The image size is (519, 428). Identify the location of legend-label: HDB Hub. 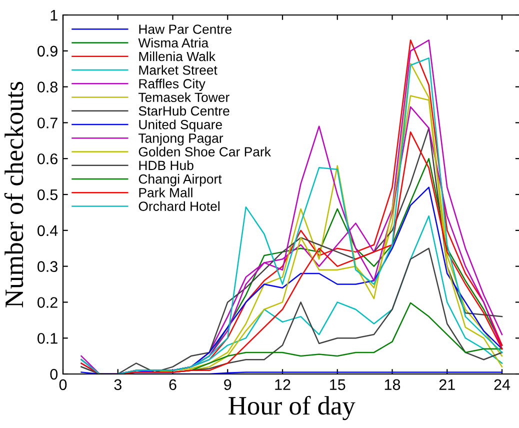
(166, 165).